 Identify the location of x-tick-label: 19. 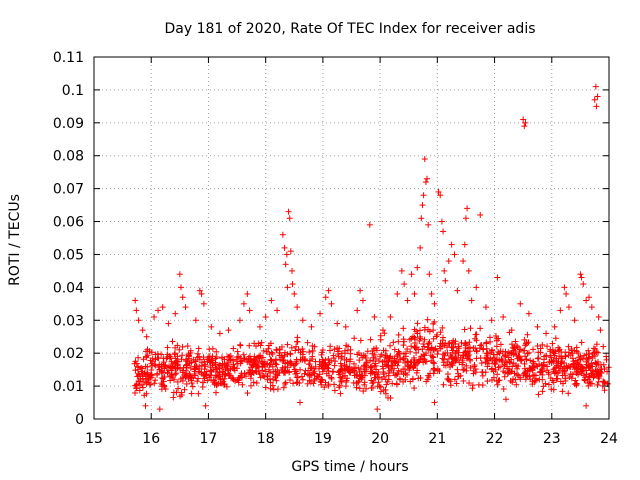
(323, 439).